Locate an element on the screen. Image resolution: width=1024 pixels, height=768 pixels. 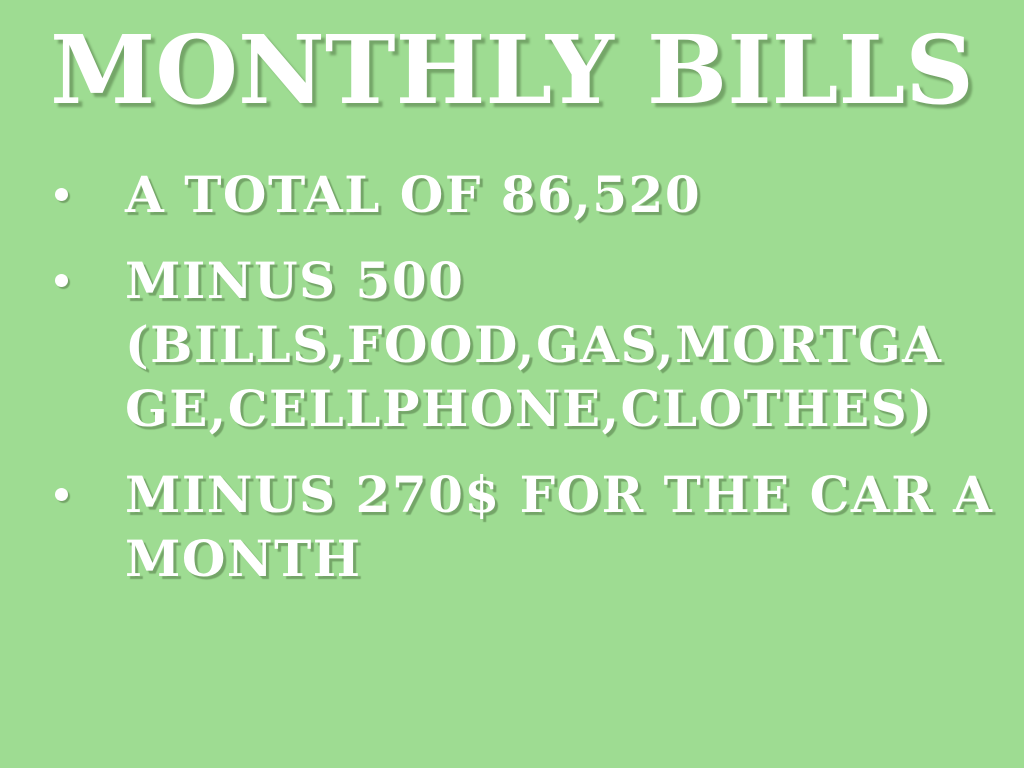
bullet-text: A TOTAL OF 86,520 is located at coordinates (413, 195).